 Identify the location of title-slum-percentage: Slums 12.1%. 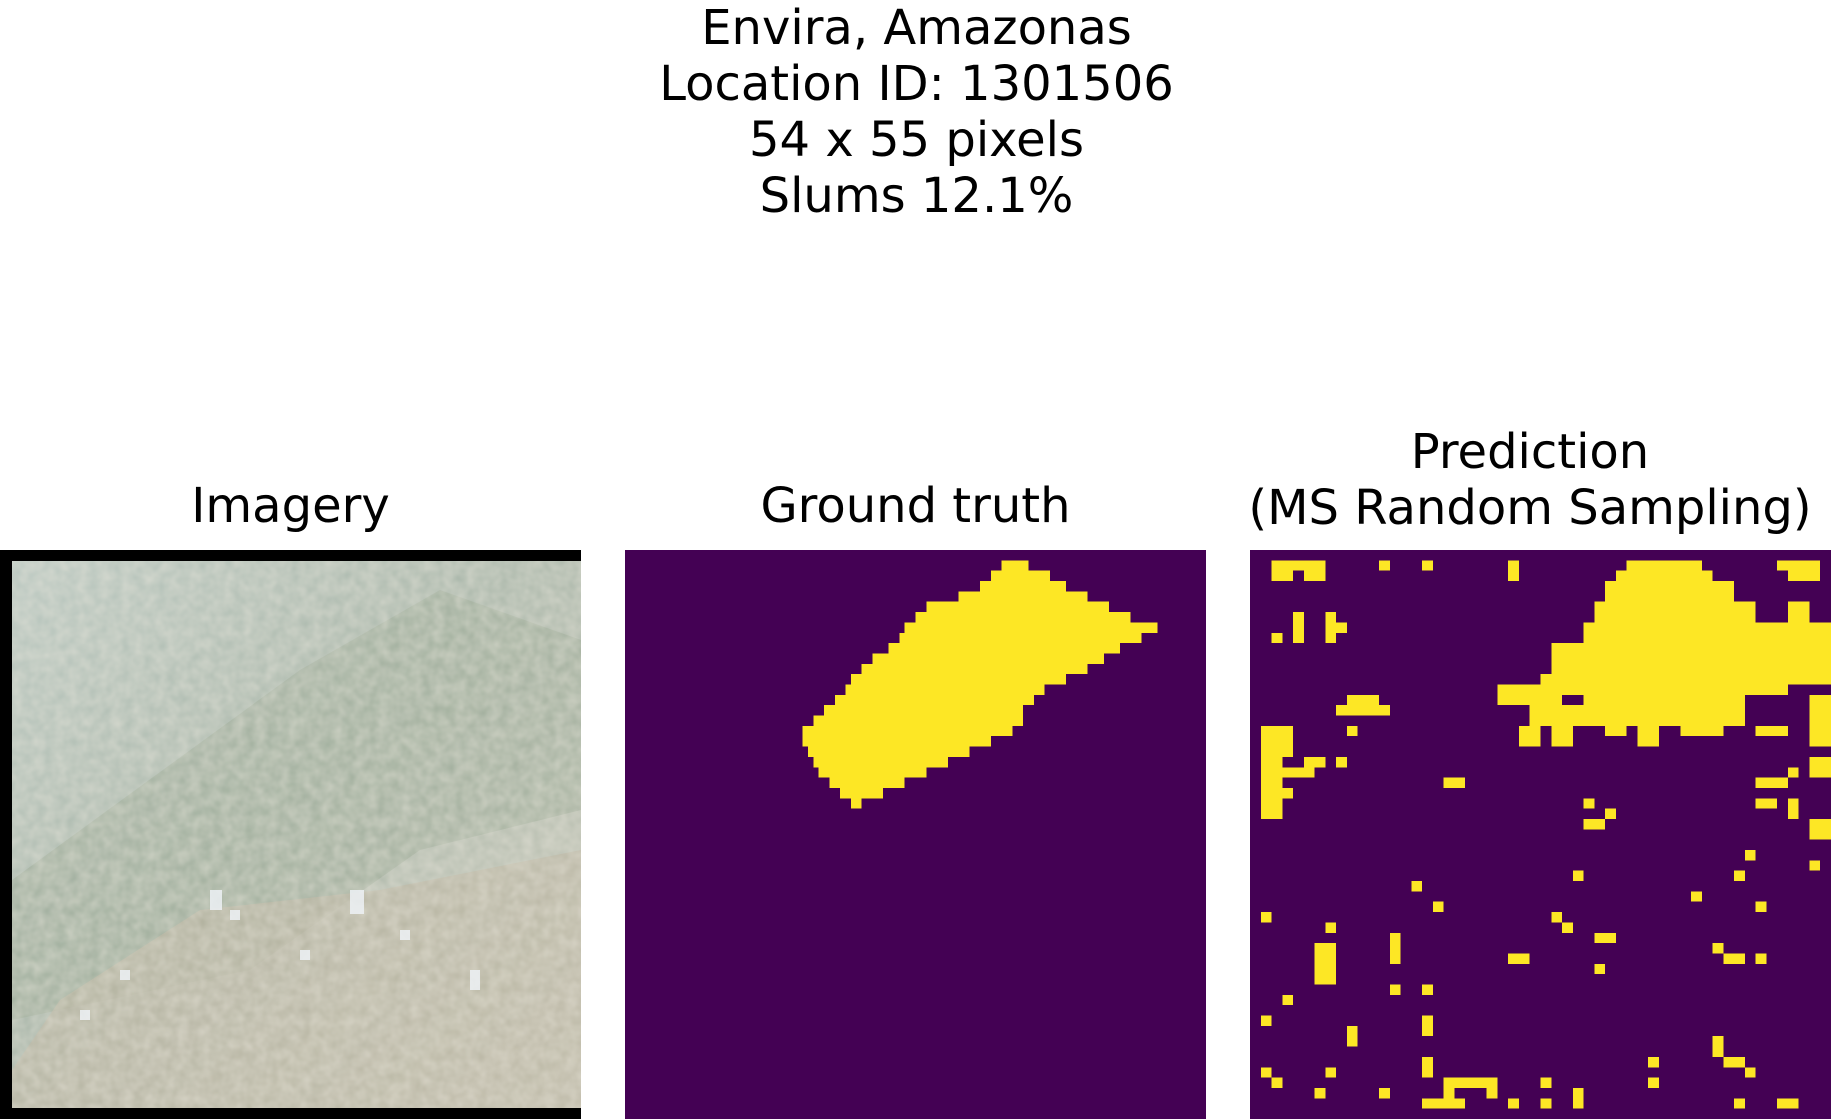
(916, 196).